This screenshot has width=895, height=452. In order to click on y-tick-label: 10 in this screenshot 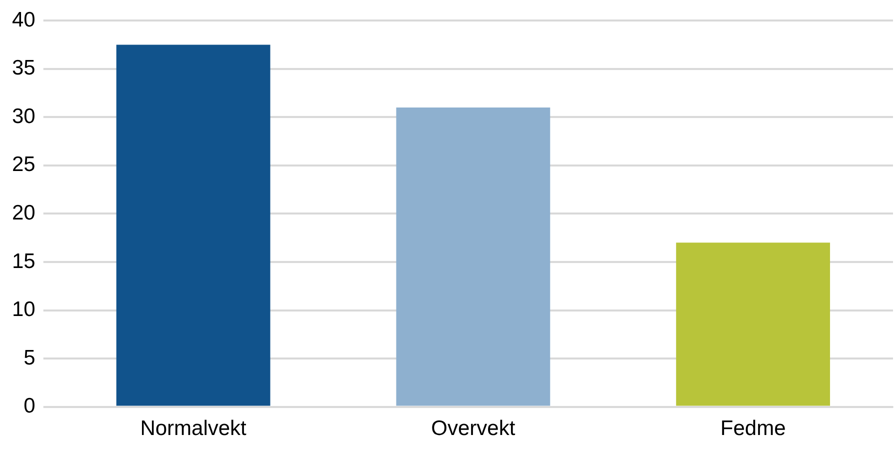, I will do `click(24, 310)`.